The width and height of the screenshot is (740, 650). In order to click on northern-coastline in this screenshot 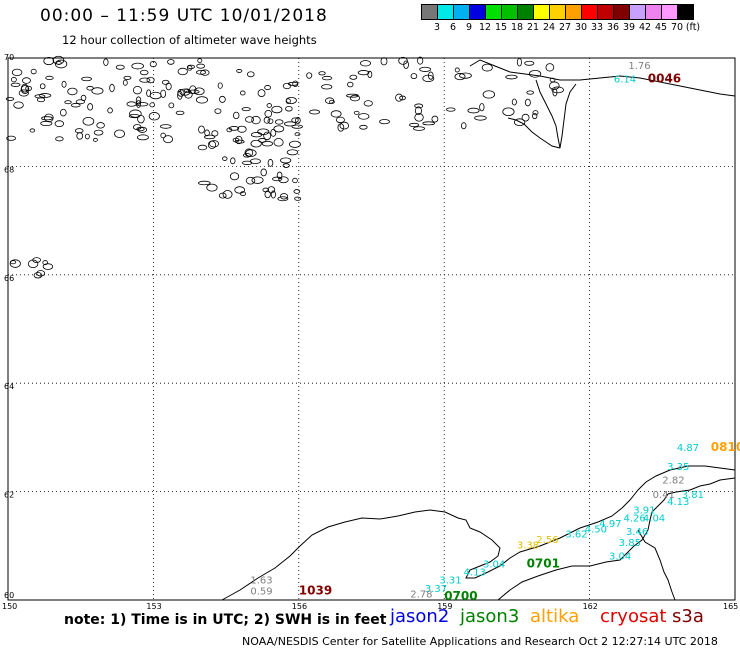, I will do `click(602, 78)`.